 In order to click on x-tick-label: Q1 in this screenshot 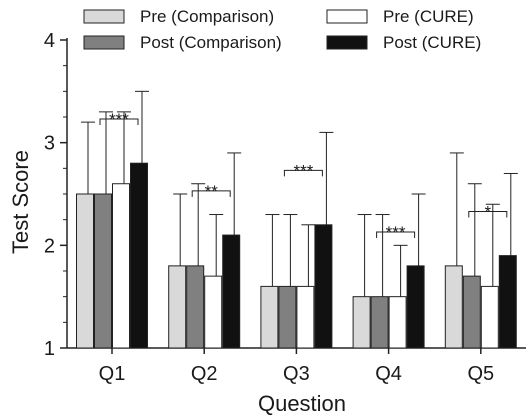, I will do `click(112, 374)`.